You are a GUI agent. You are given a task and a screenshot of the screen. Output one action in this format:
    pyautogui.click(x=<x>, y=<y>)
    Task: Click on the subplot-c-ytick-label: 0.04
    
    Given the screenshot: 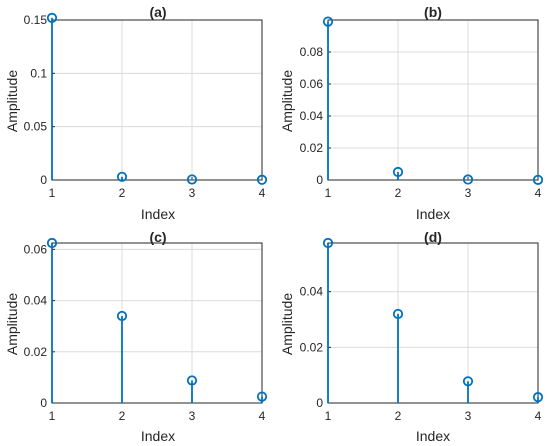 What is the action you would take?
    pyautogui.click(x=36, y=301)
    